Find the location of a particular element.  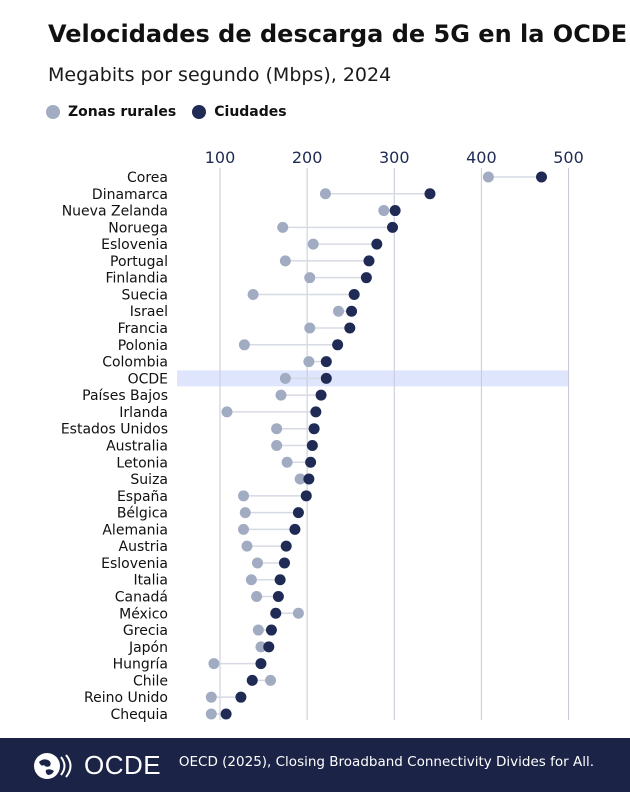

legend-rural-marker is located at coordinates (53, 112).